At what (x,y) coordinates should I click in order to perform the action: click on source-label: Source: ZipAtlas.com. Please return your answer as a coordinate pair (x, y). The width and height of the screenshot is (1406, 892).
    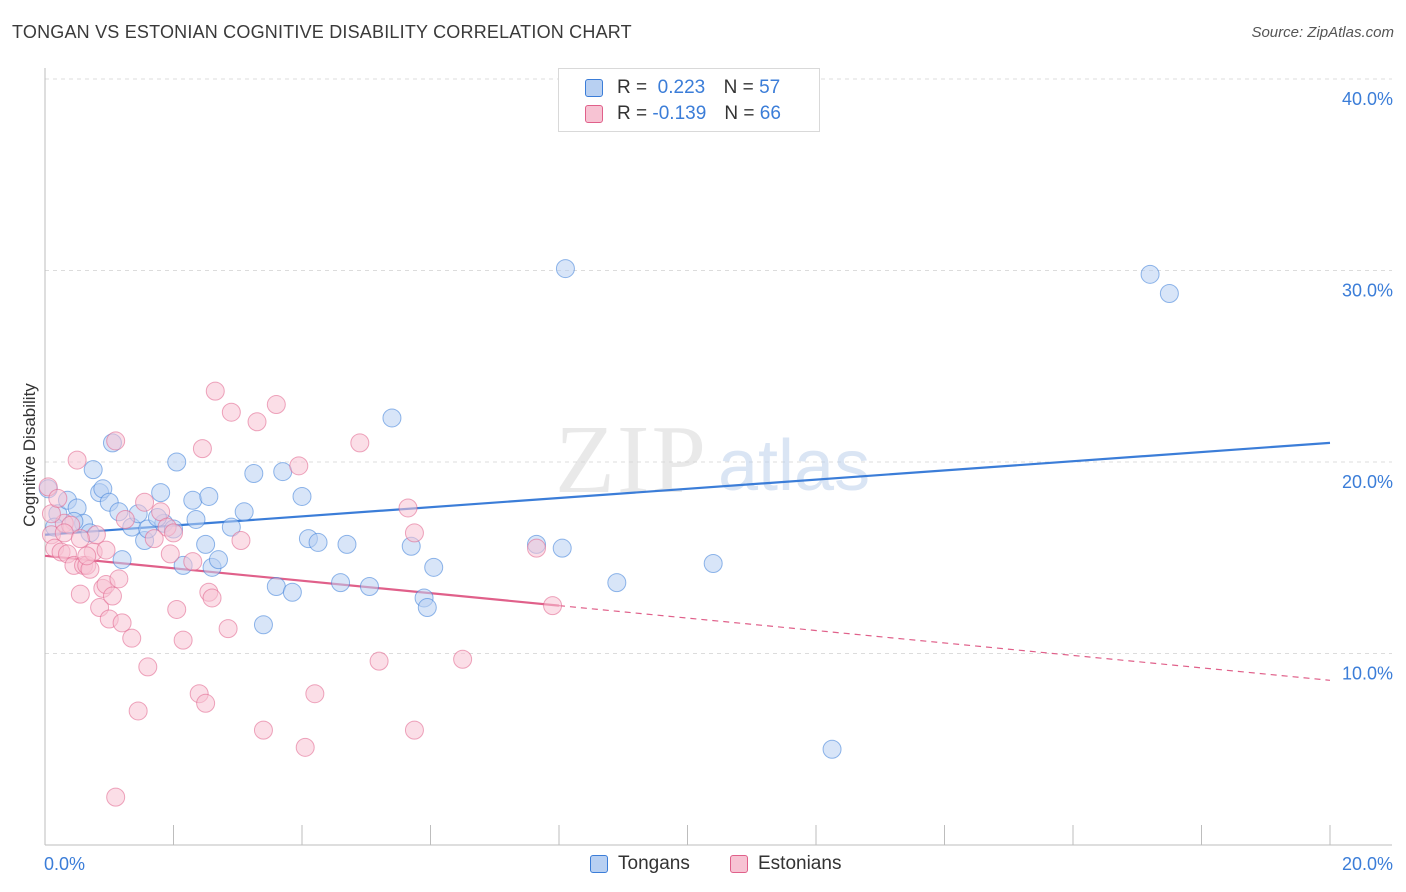
    Looking at the image, I should click on (1322, 32).